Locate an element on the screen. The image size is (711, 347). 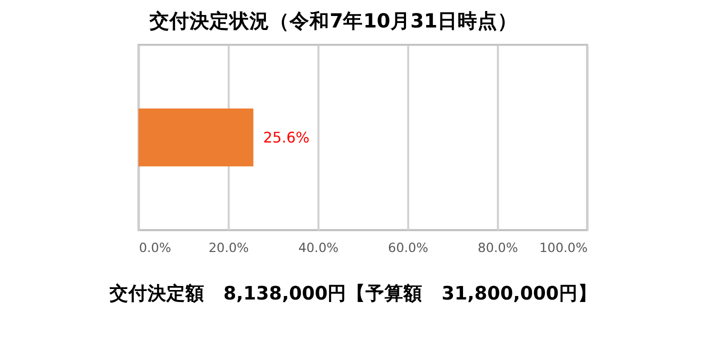
data-label: 25.6% is located at coordinates (286, 137).